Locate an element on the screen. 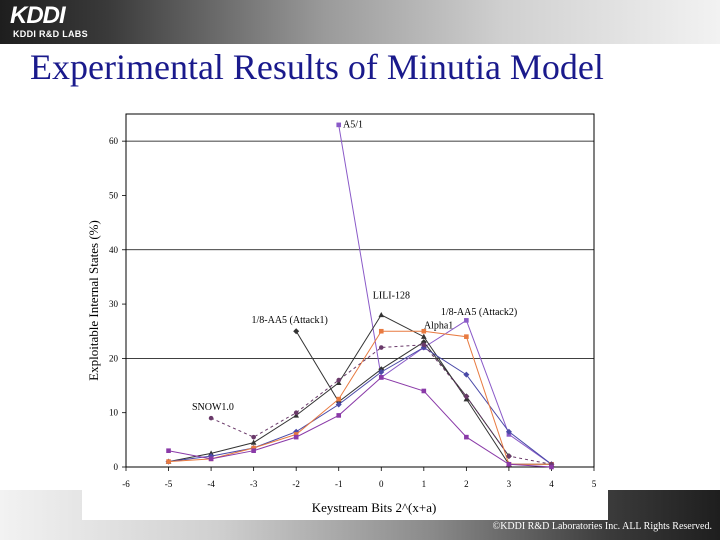 The width and height of the screenshot is (720, 540). x-tick-label: -1 is located at coordinates (339, 484).